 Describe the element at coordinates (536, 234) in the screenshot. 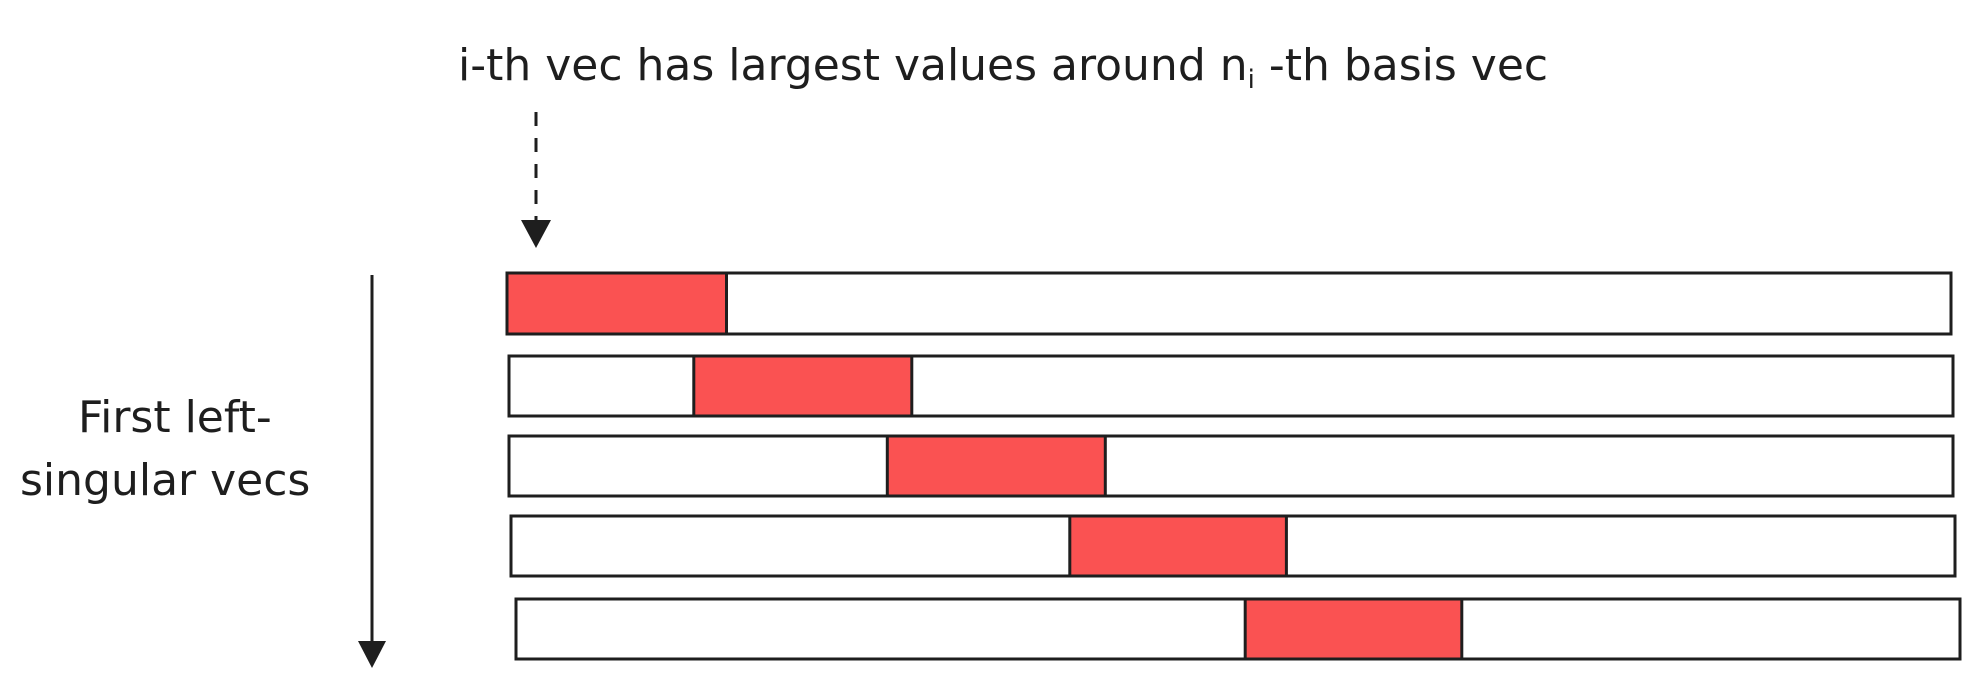

I see `pointer-arrow-head` at that location.